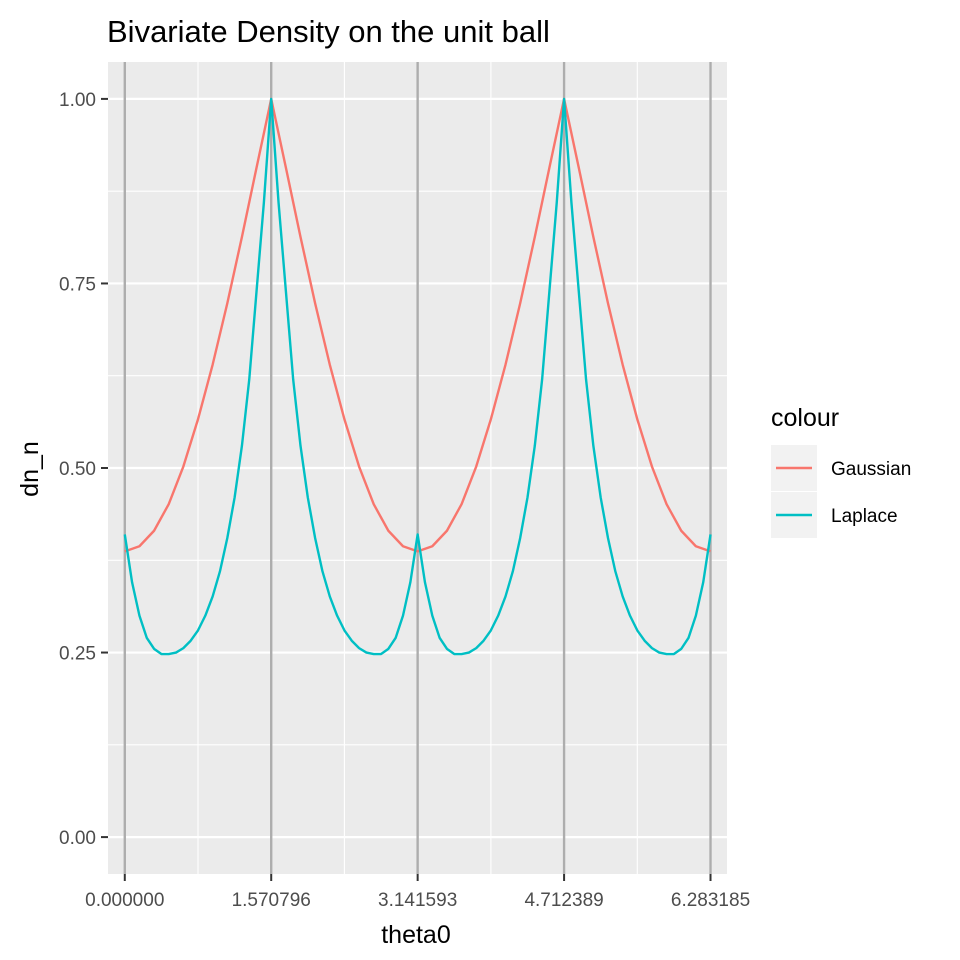 Image resolution: width=960 pixels, height=960 pixels. What do you see at coordinates (77, 100) in the screenshot?
I see `y-tick-label: 1.00` at bounding box center [77, 100].